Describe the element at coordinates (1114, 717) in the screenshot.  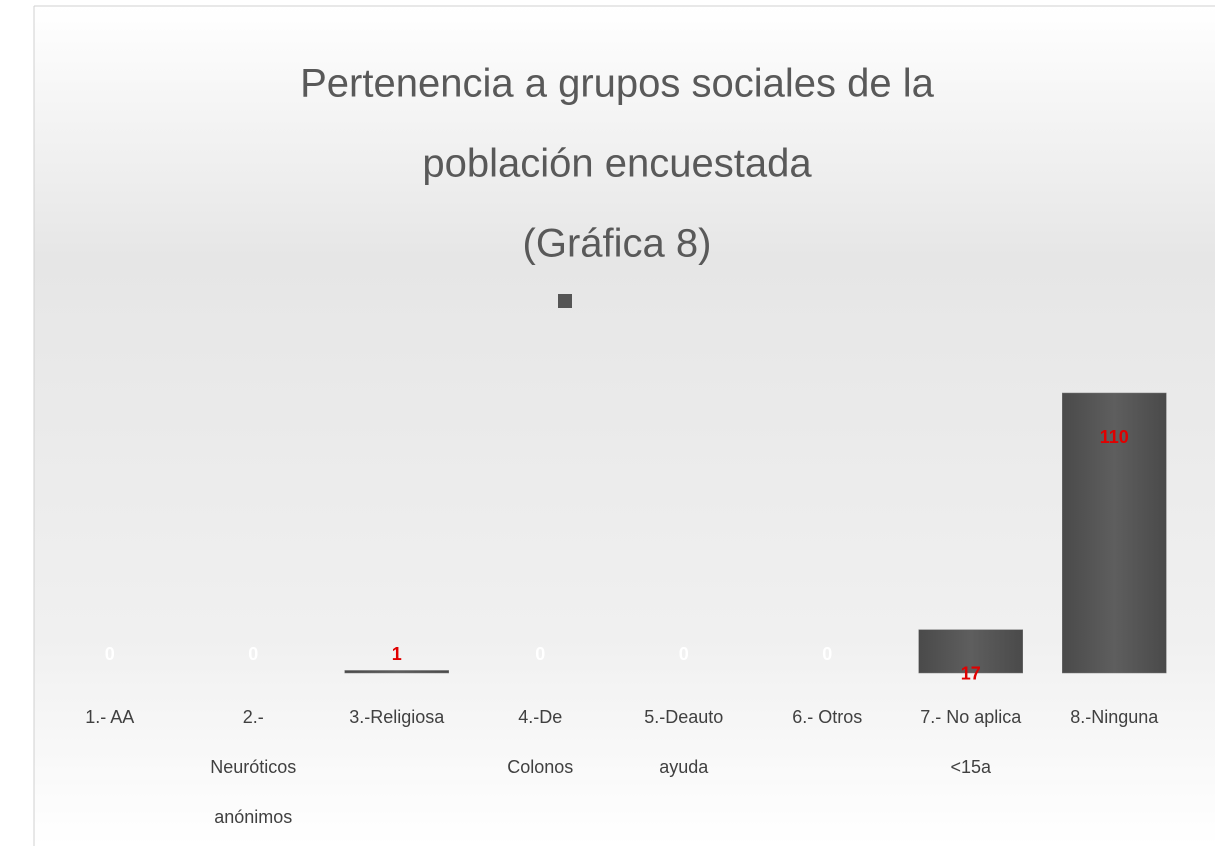
I see `x-tick-label: 8.-Ninguna` at that location.